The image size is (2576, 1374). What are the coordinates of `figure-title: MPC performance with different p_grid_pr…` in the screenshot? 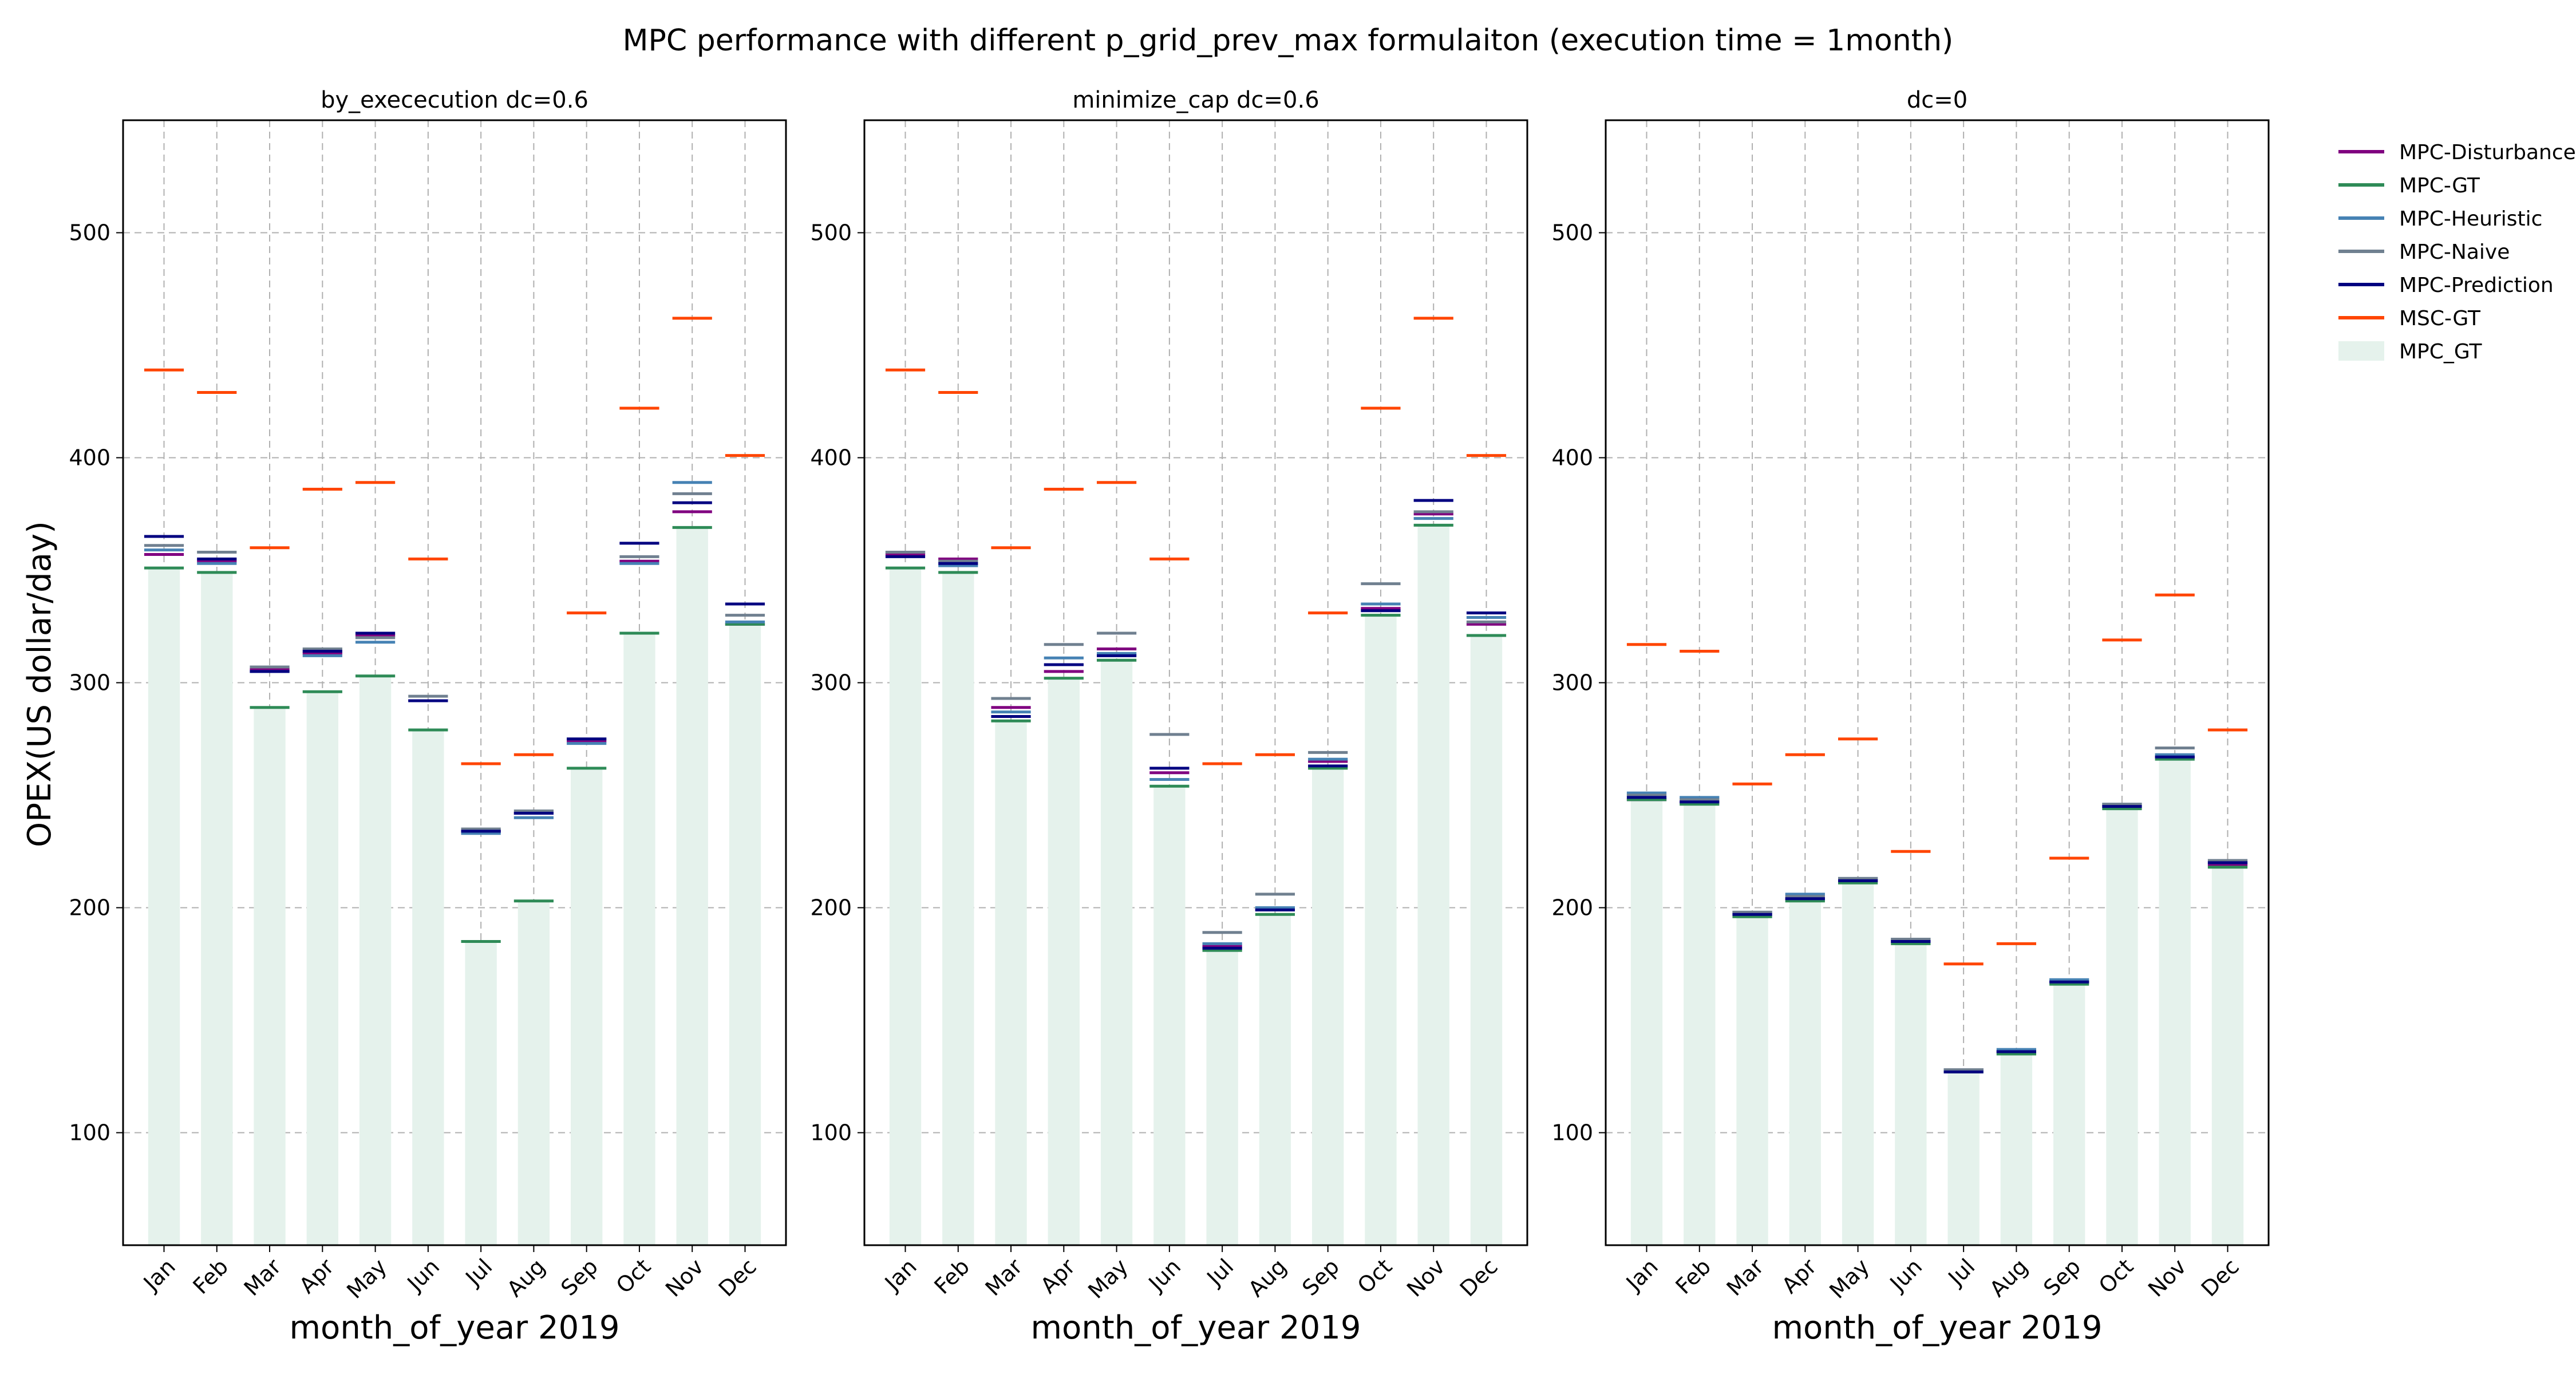 It's located at (1288, 40).